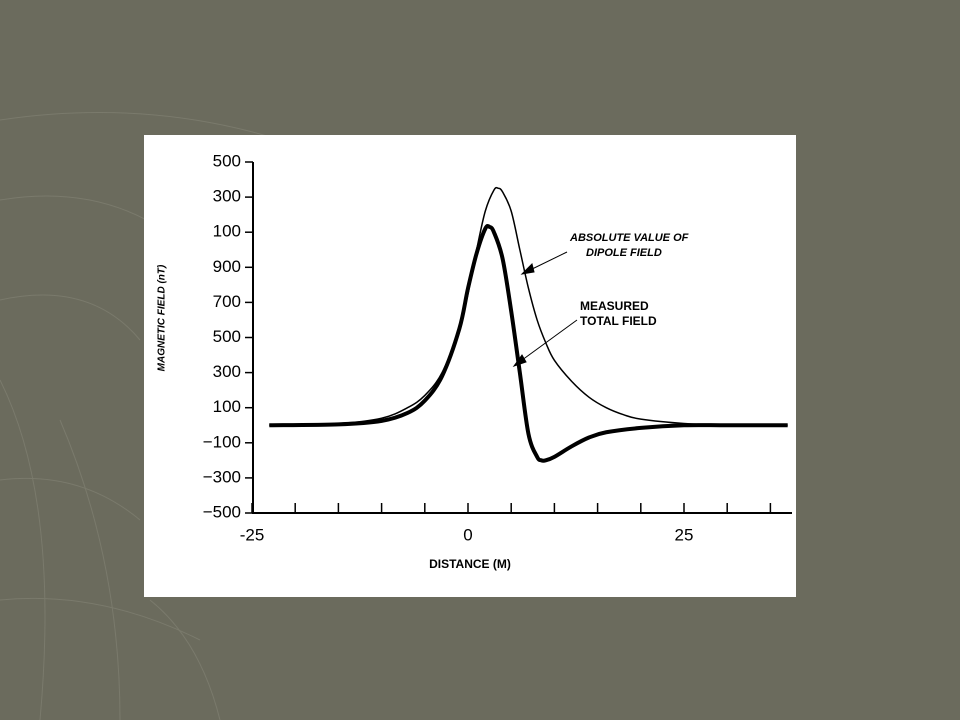  Describe the element at coordinates (222, 441) in the screenshot. I see `y-tick-label: −100` at that location.